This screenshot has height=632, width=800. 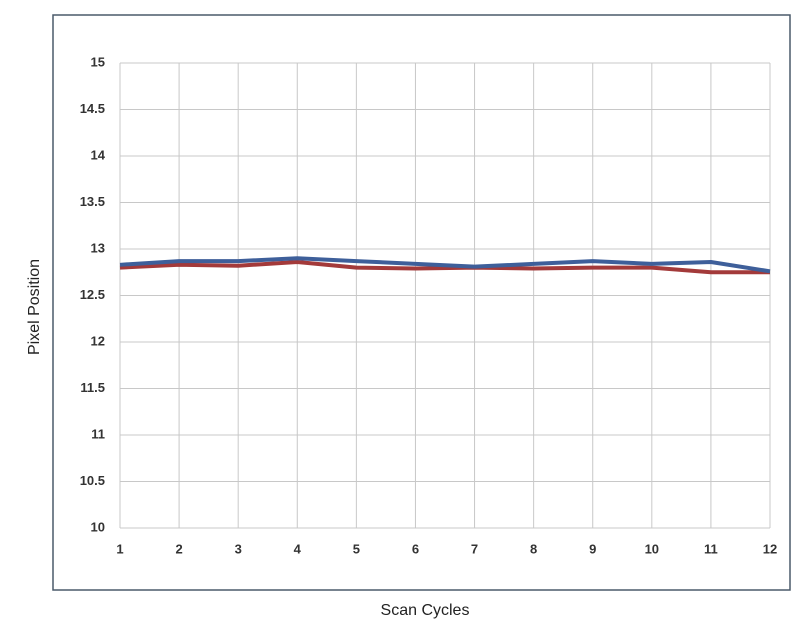 What do you see at coordinates (533, 548) in the screenshot?
I see `x-tick-label: 8` at bounding box center [533, 548].